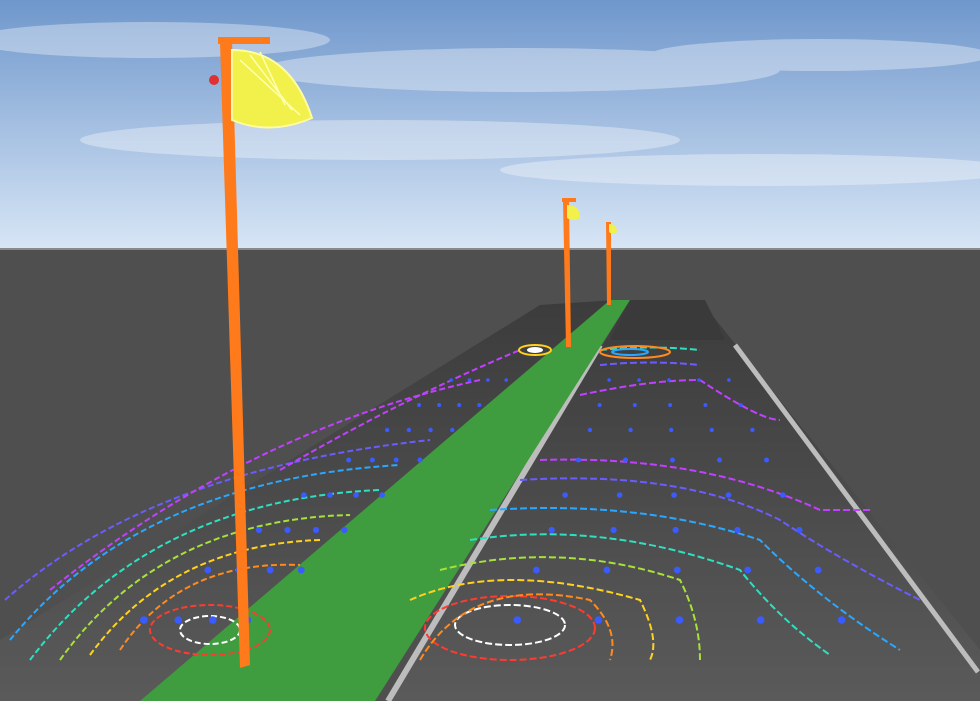 The height and width of the screenshot is (701, 980). Describe the element at coordinates (494, 522) in the screenshot. I see `lane-line-left` at that location.